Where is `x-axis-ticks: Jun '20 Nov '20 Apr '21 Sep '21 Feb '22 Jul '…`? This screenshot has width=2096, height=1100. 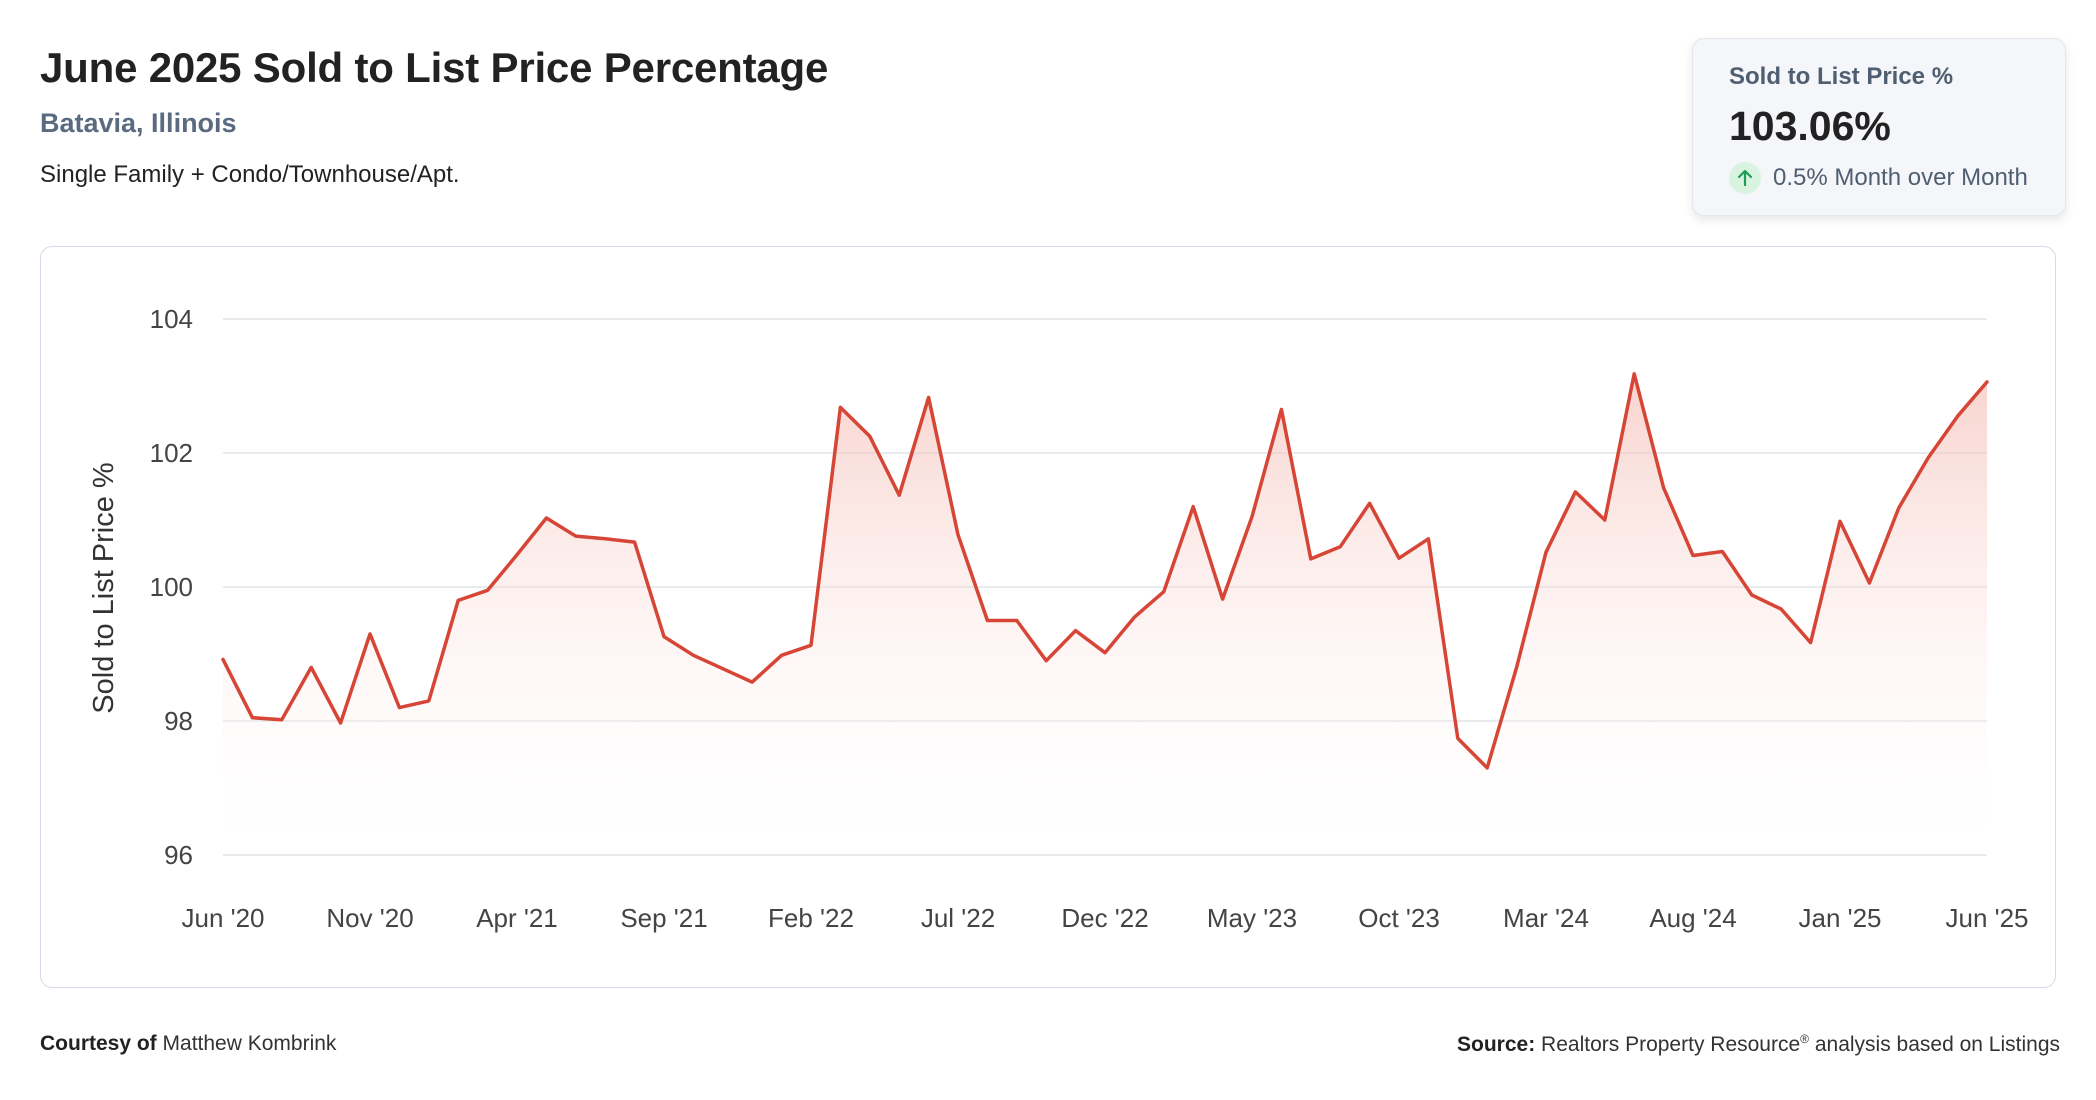
x-axis-ticks: Jun '20 Nov '20 Apr '21 Sep '21 Feb '22 Jul '… is located at coordinates (1104, 918).